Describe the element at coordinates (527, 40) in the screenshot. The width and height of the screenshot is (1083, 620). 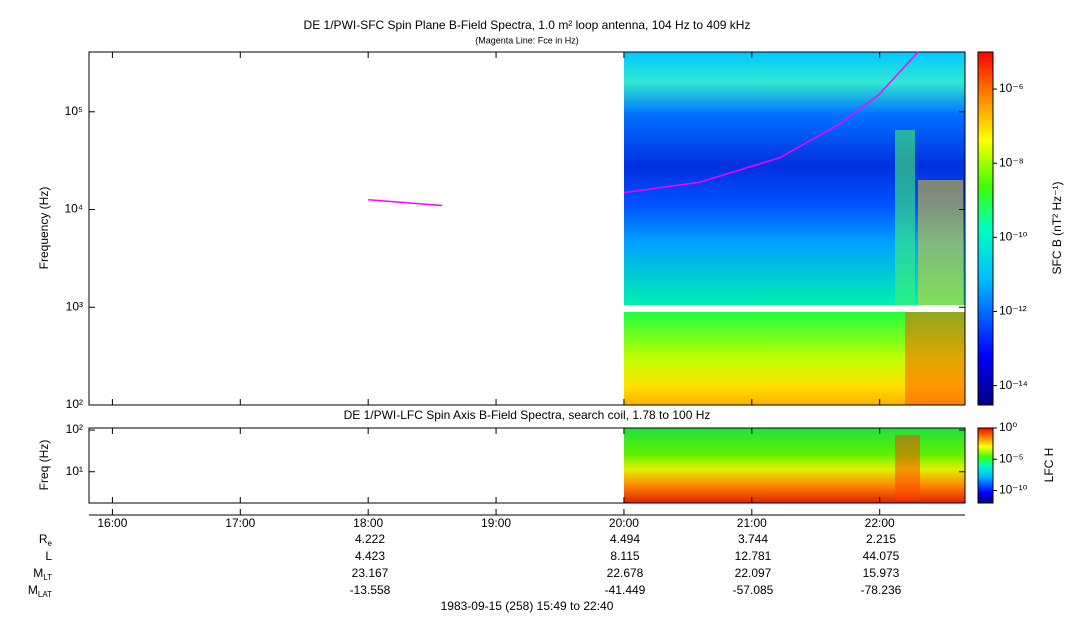
I see `chart-subtitle: (Magenta Line: Fce in Hz)` at that location.